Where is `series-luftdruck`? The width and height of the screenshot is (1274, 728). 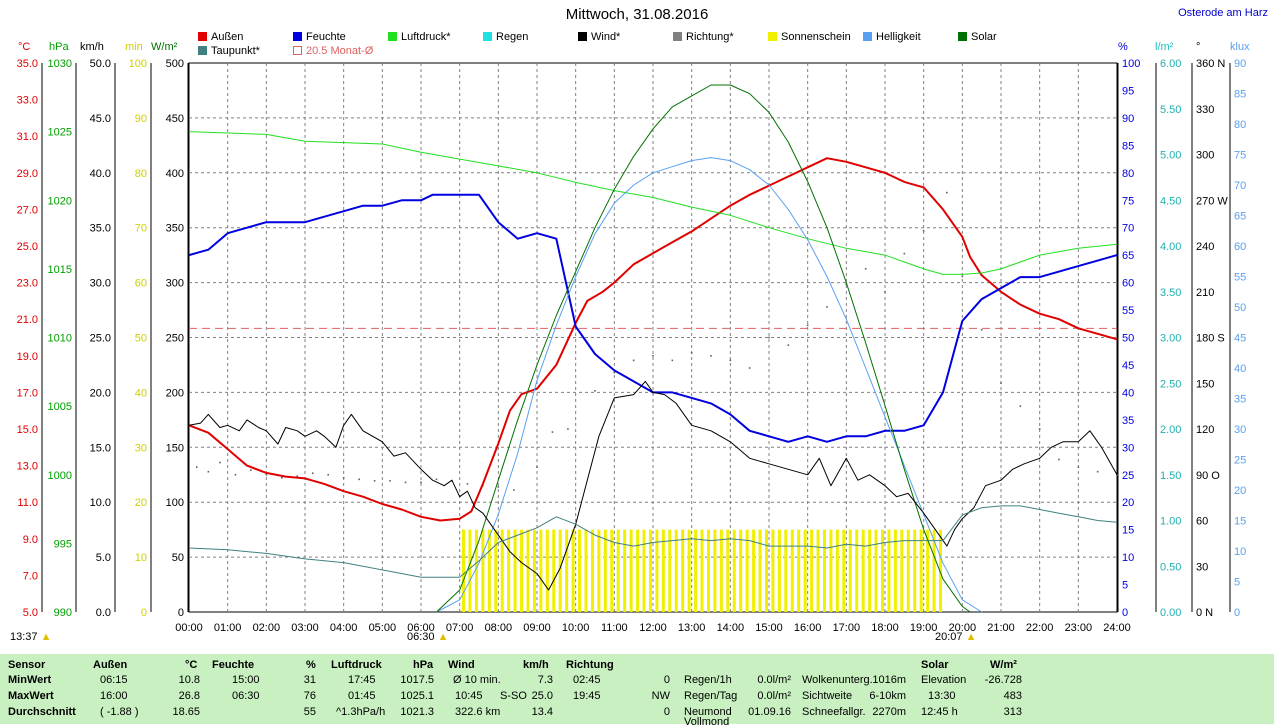 series-luftdruck is located at coordinates (653, 203).